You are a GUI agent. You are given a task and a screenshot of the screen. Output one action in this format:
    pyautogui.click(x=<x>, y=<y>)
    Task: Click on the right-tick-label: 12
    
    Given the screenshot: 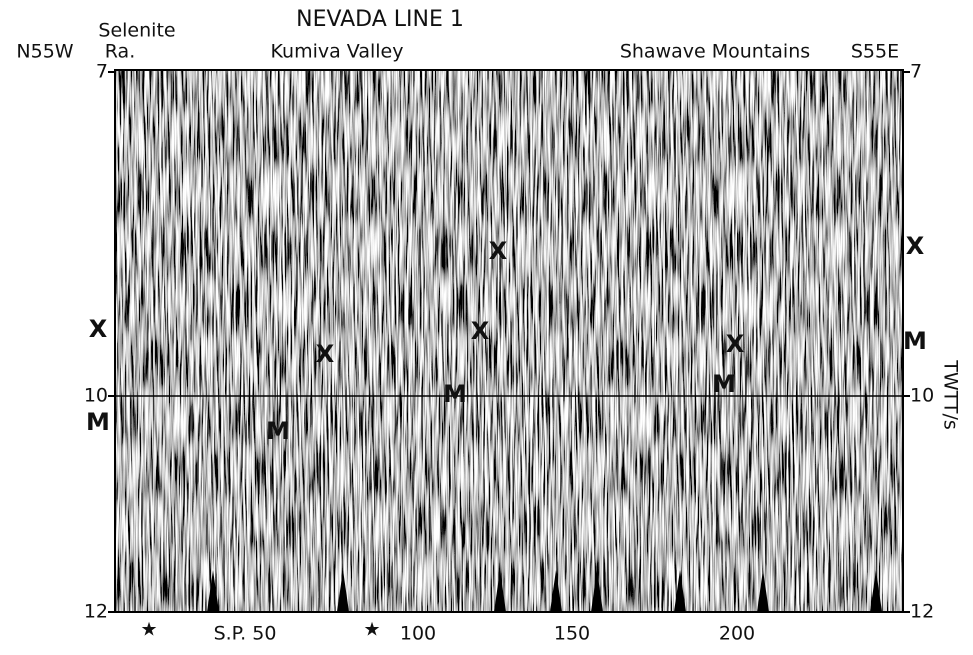 What is the action you would take?
    pyautogui.click(x=922, y=612)
    